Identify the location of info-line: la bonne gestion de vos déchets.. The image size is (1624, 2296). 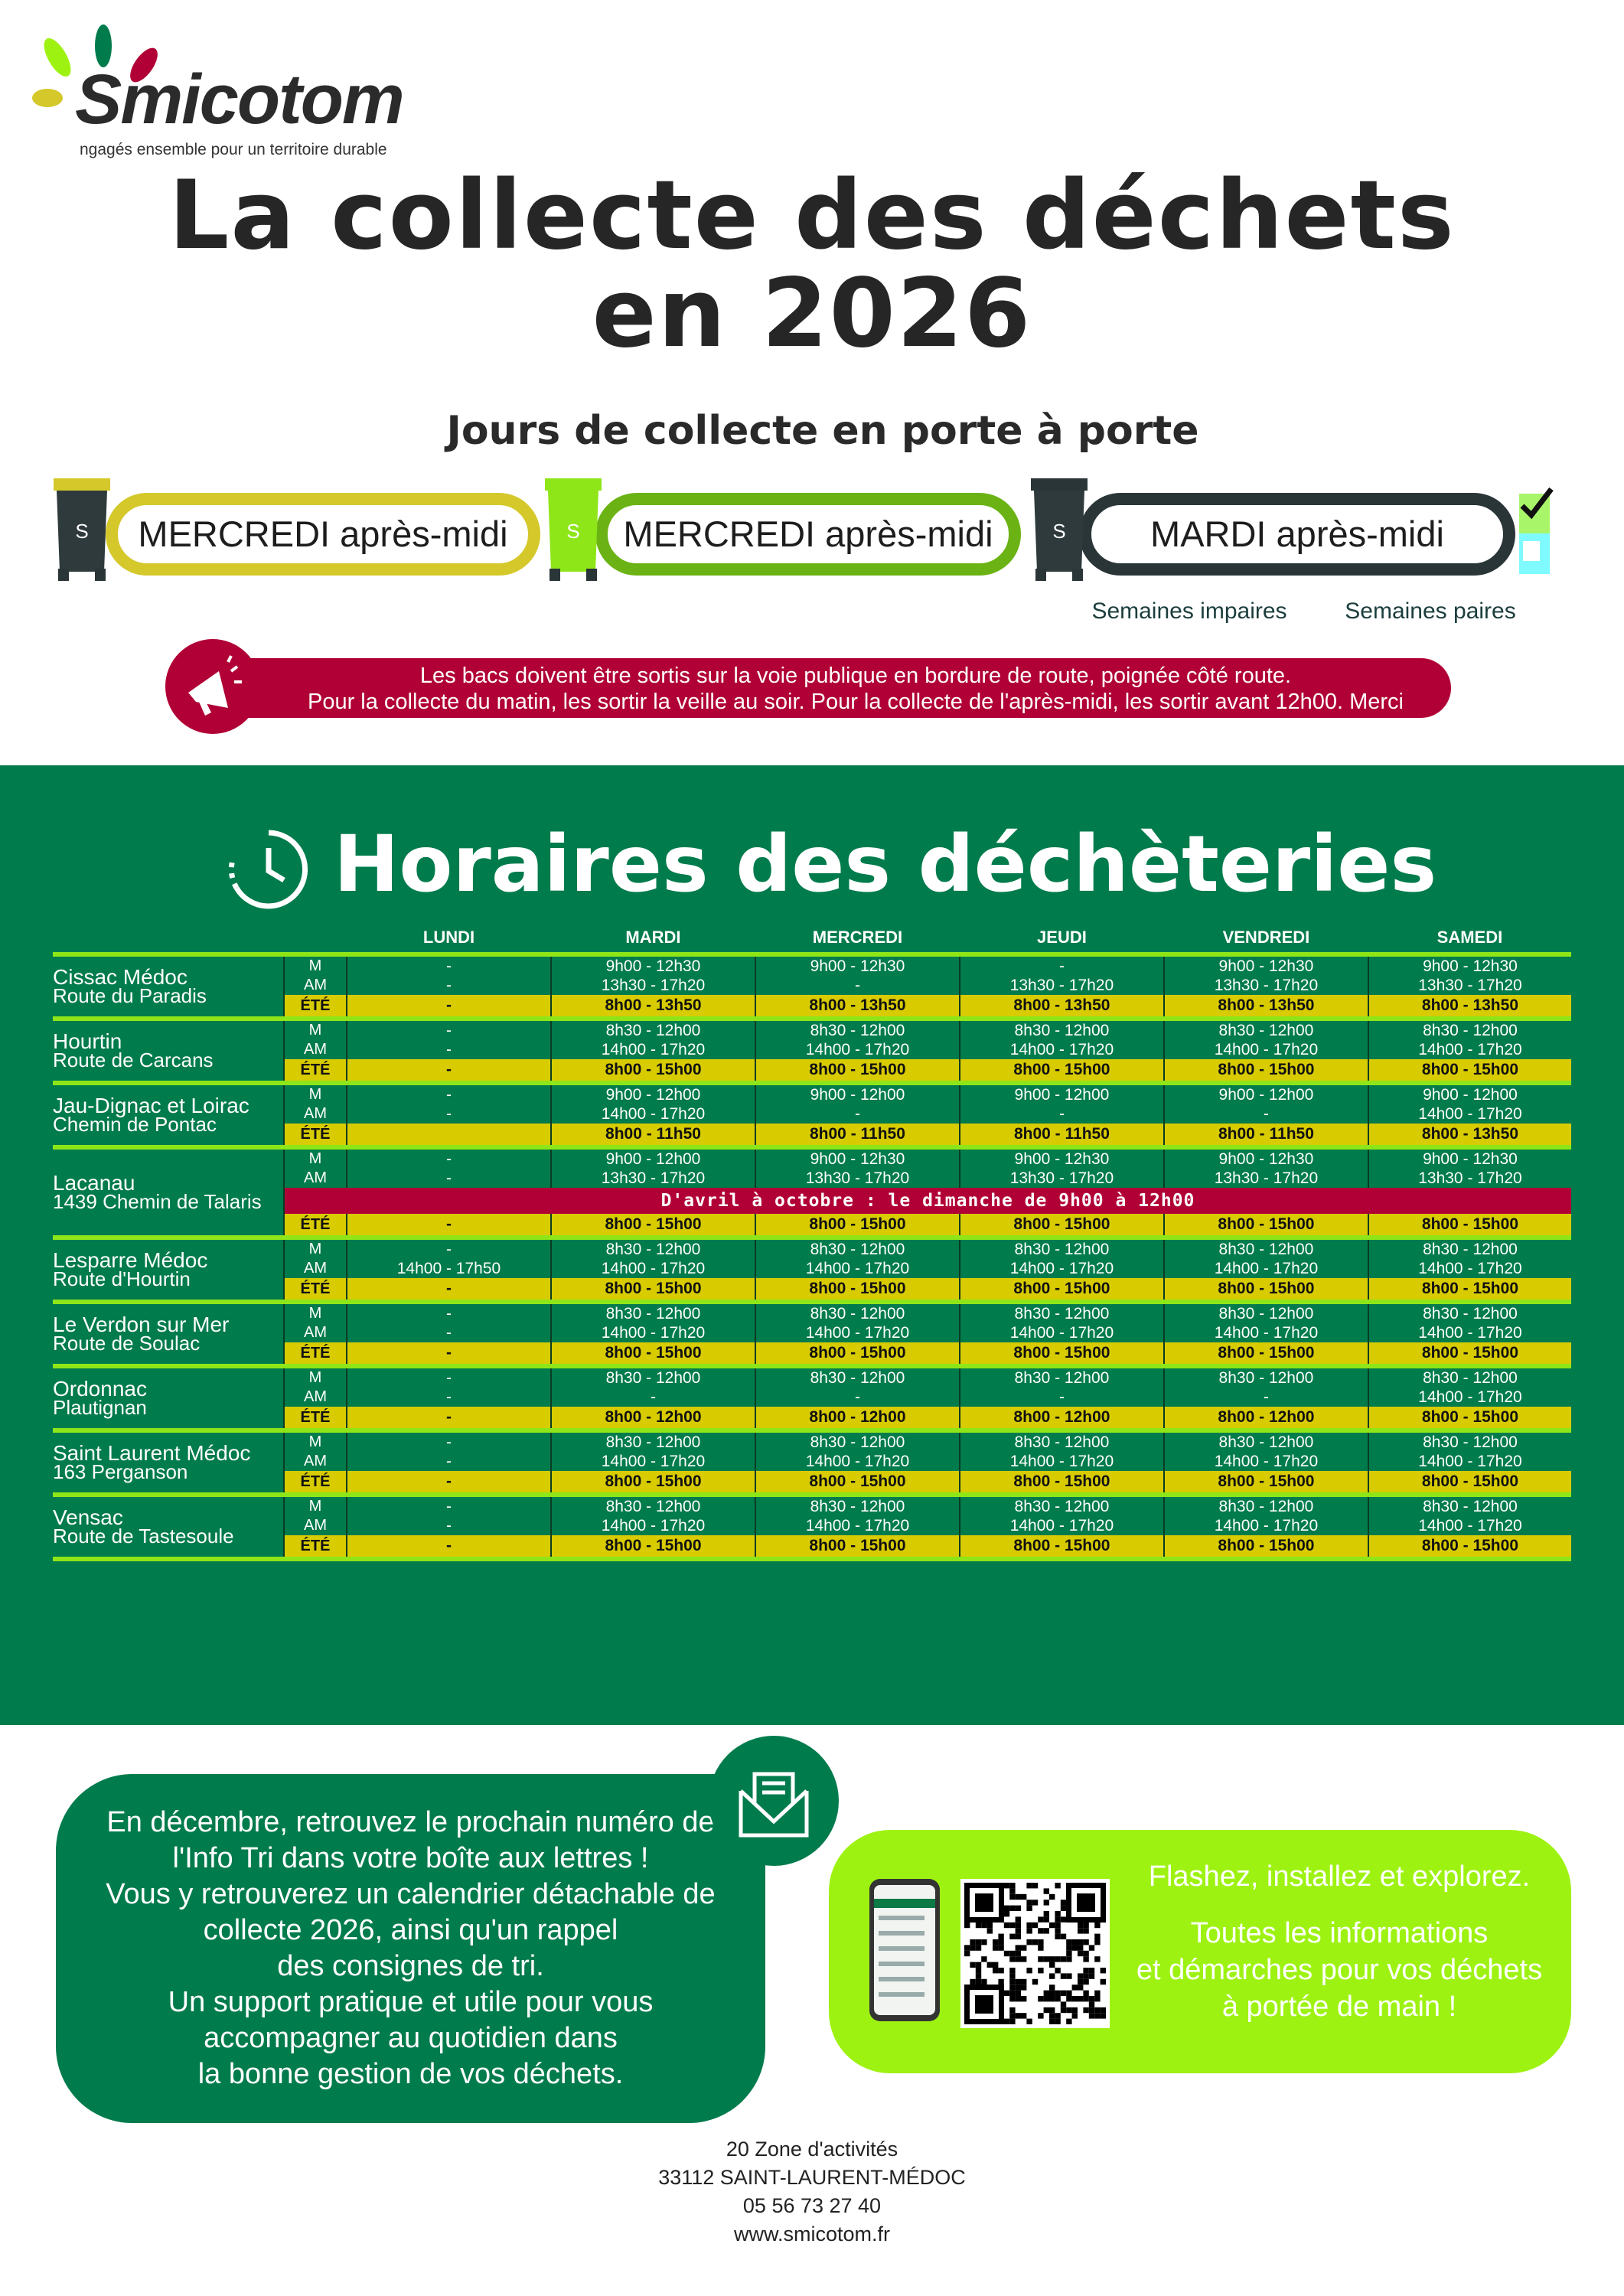
(411, 2074).